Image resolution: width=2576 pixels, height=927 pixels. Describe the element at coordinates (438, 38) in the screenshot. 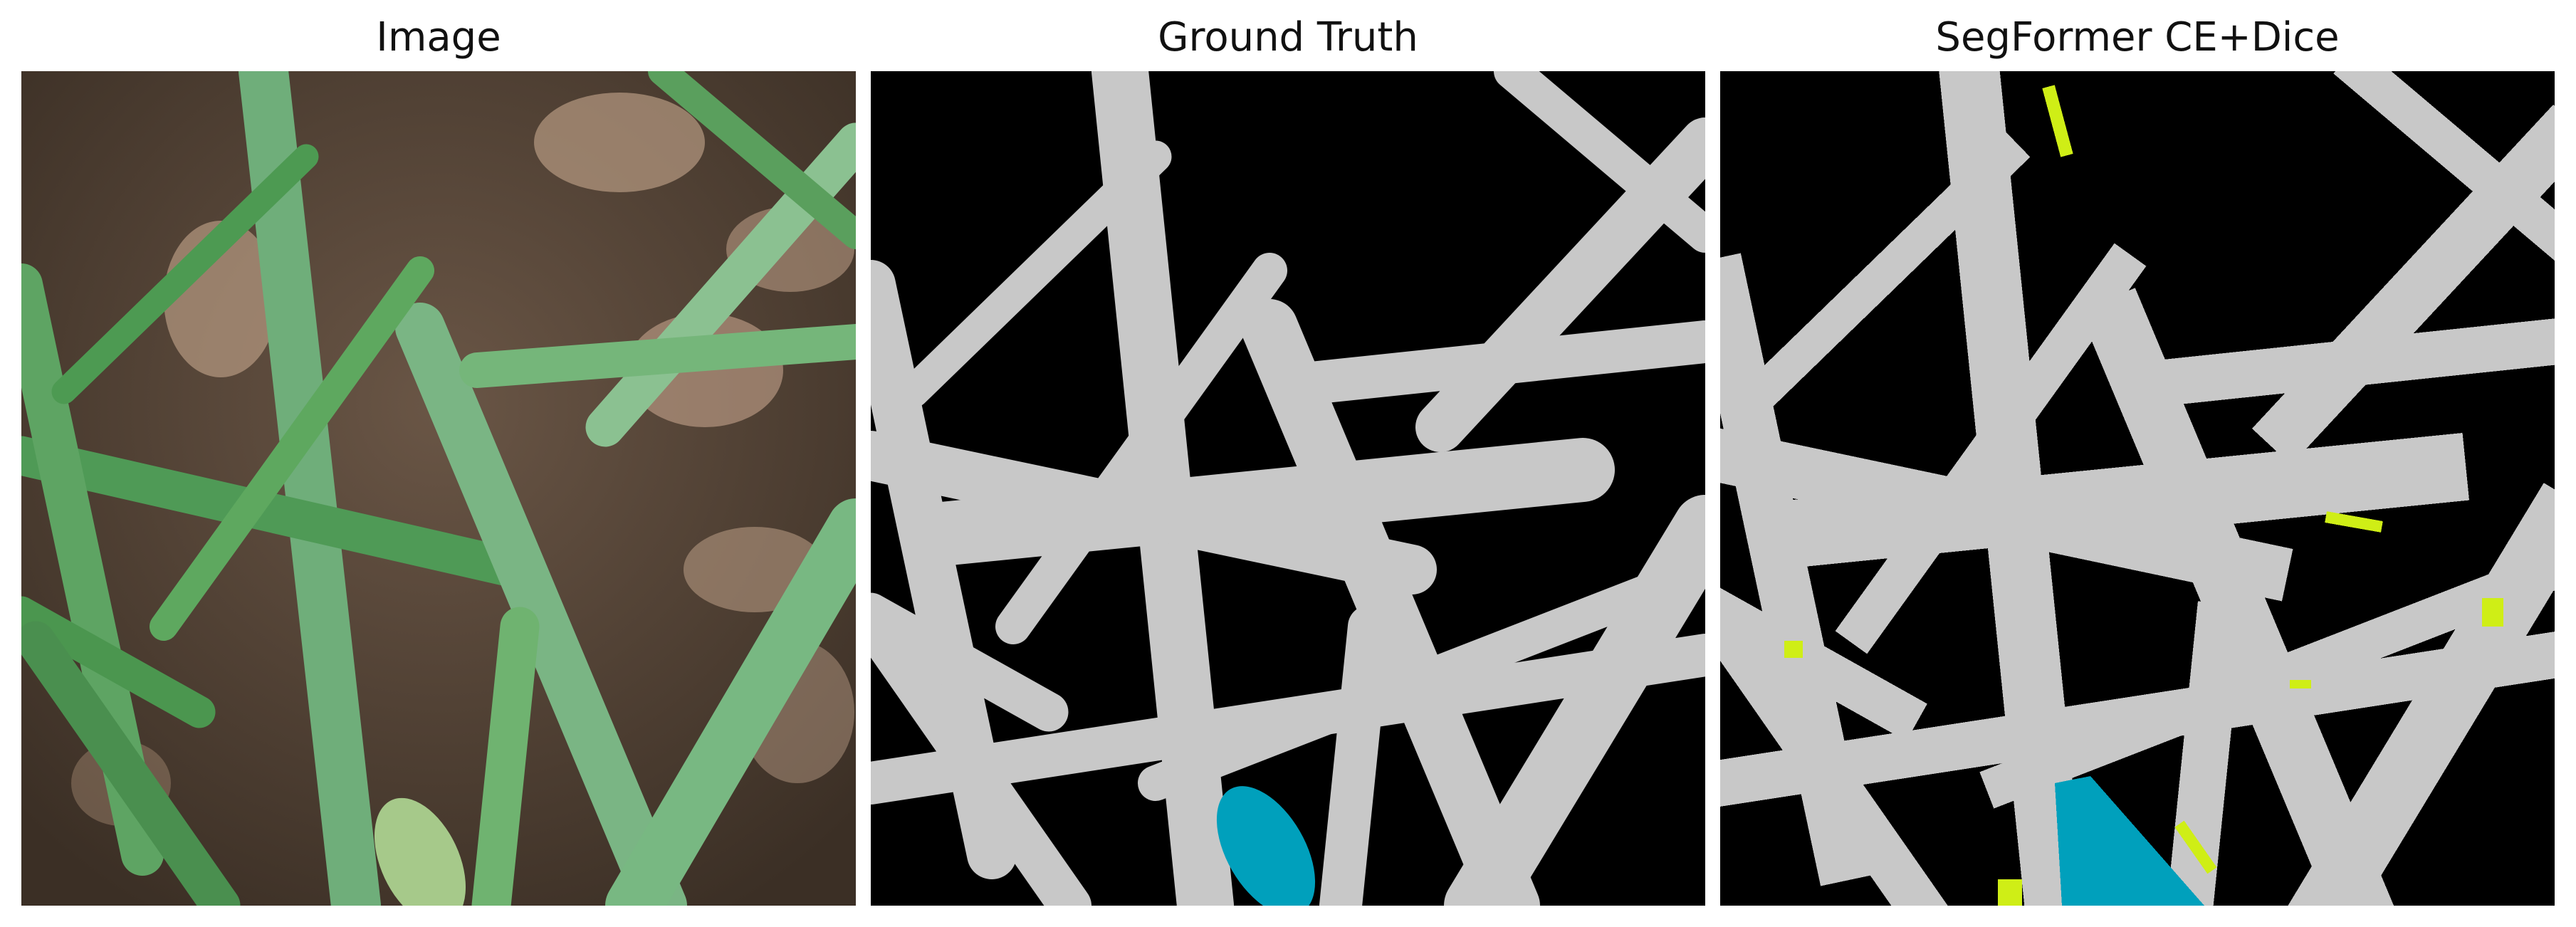

I see `image-panel-title: Image` at that location.